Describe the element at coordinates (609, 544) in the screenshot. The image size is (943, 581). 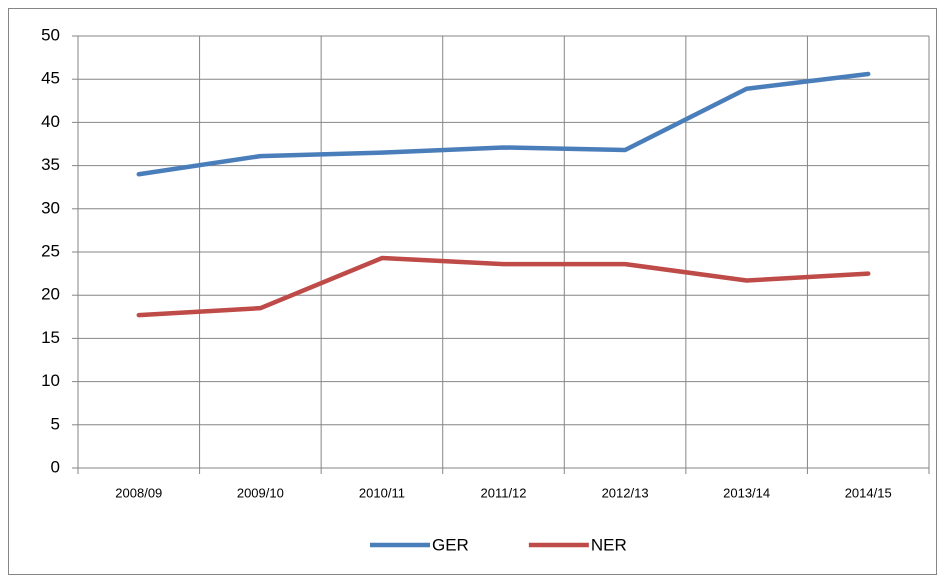
I see `legend-label: NER` at that location.